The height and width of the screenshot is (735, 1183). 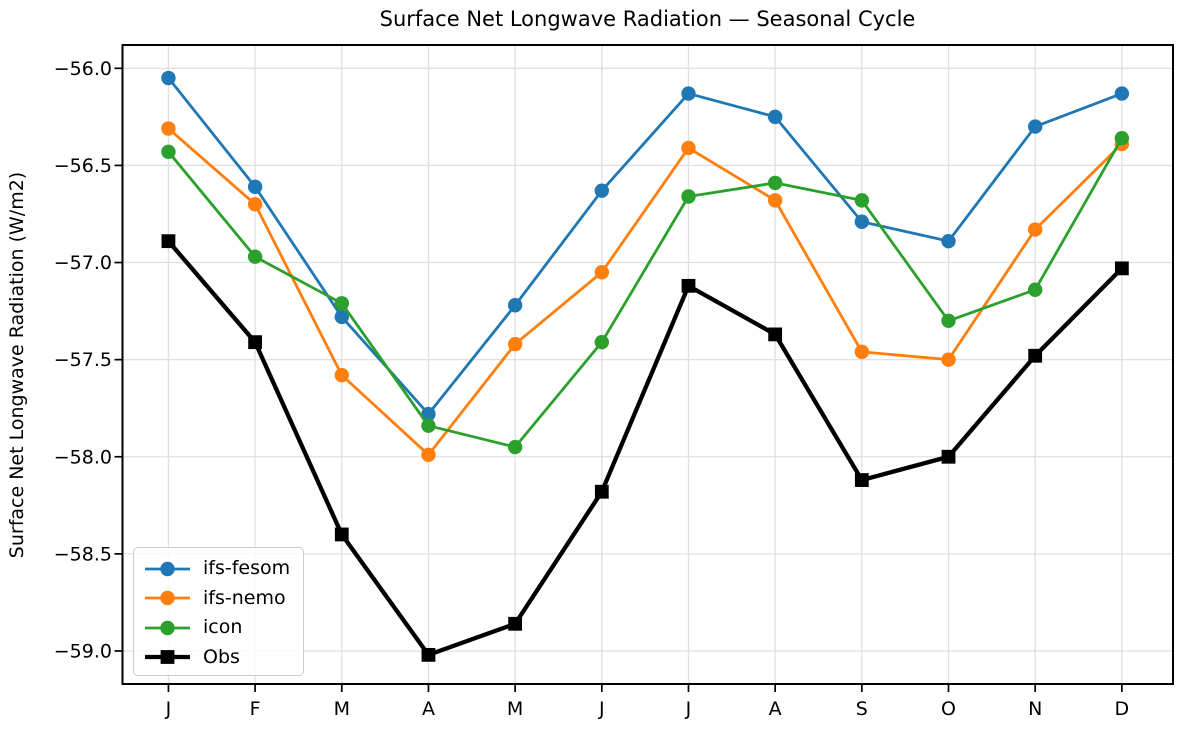 I want to click on y-tick-label-3: −57.5, so click(x=83, y=360).